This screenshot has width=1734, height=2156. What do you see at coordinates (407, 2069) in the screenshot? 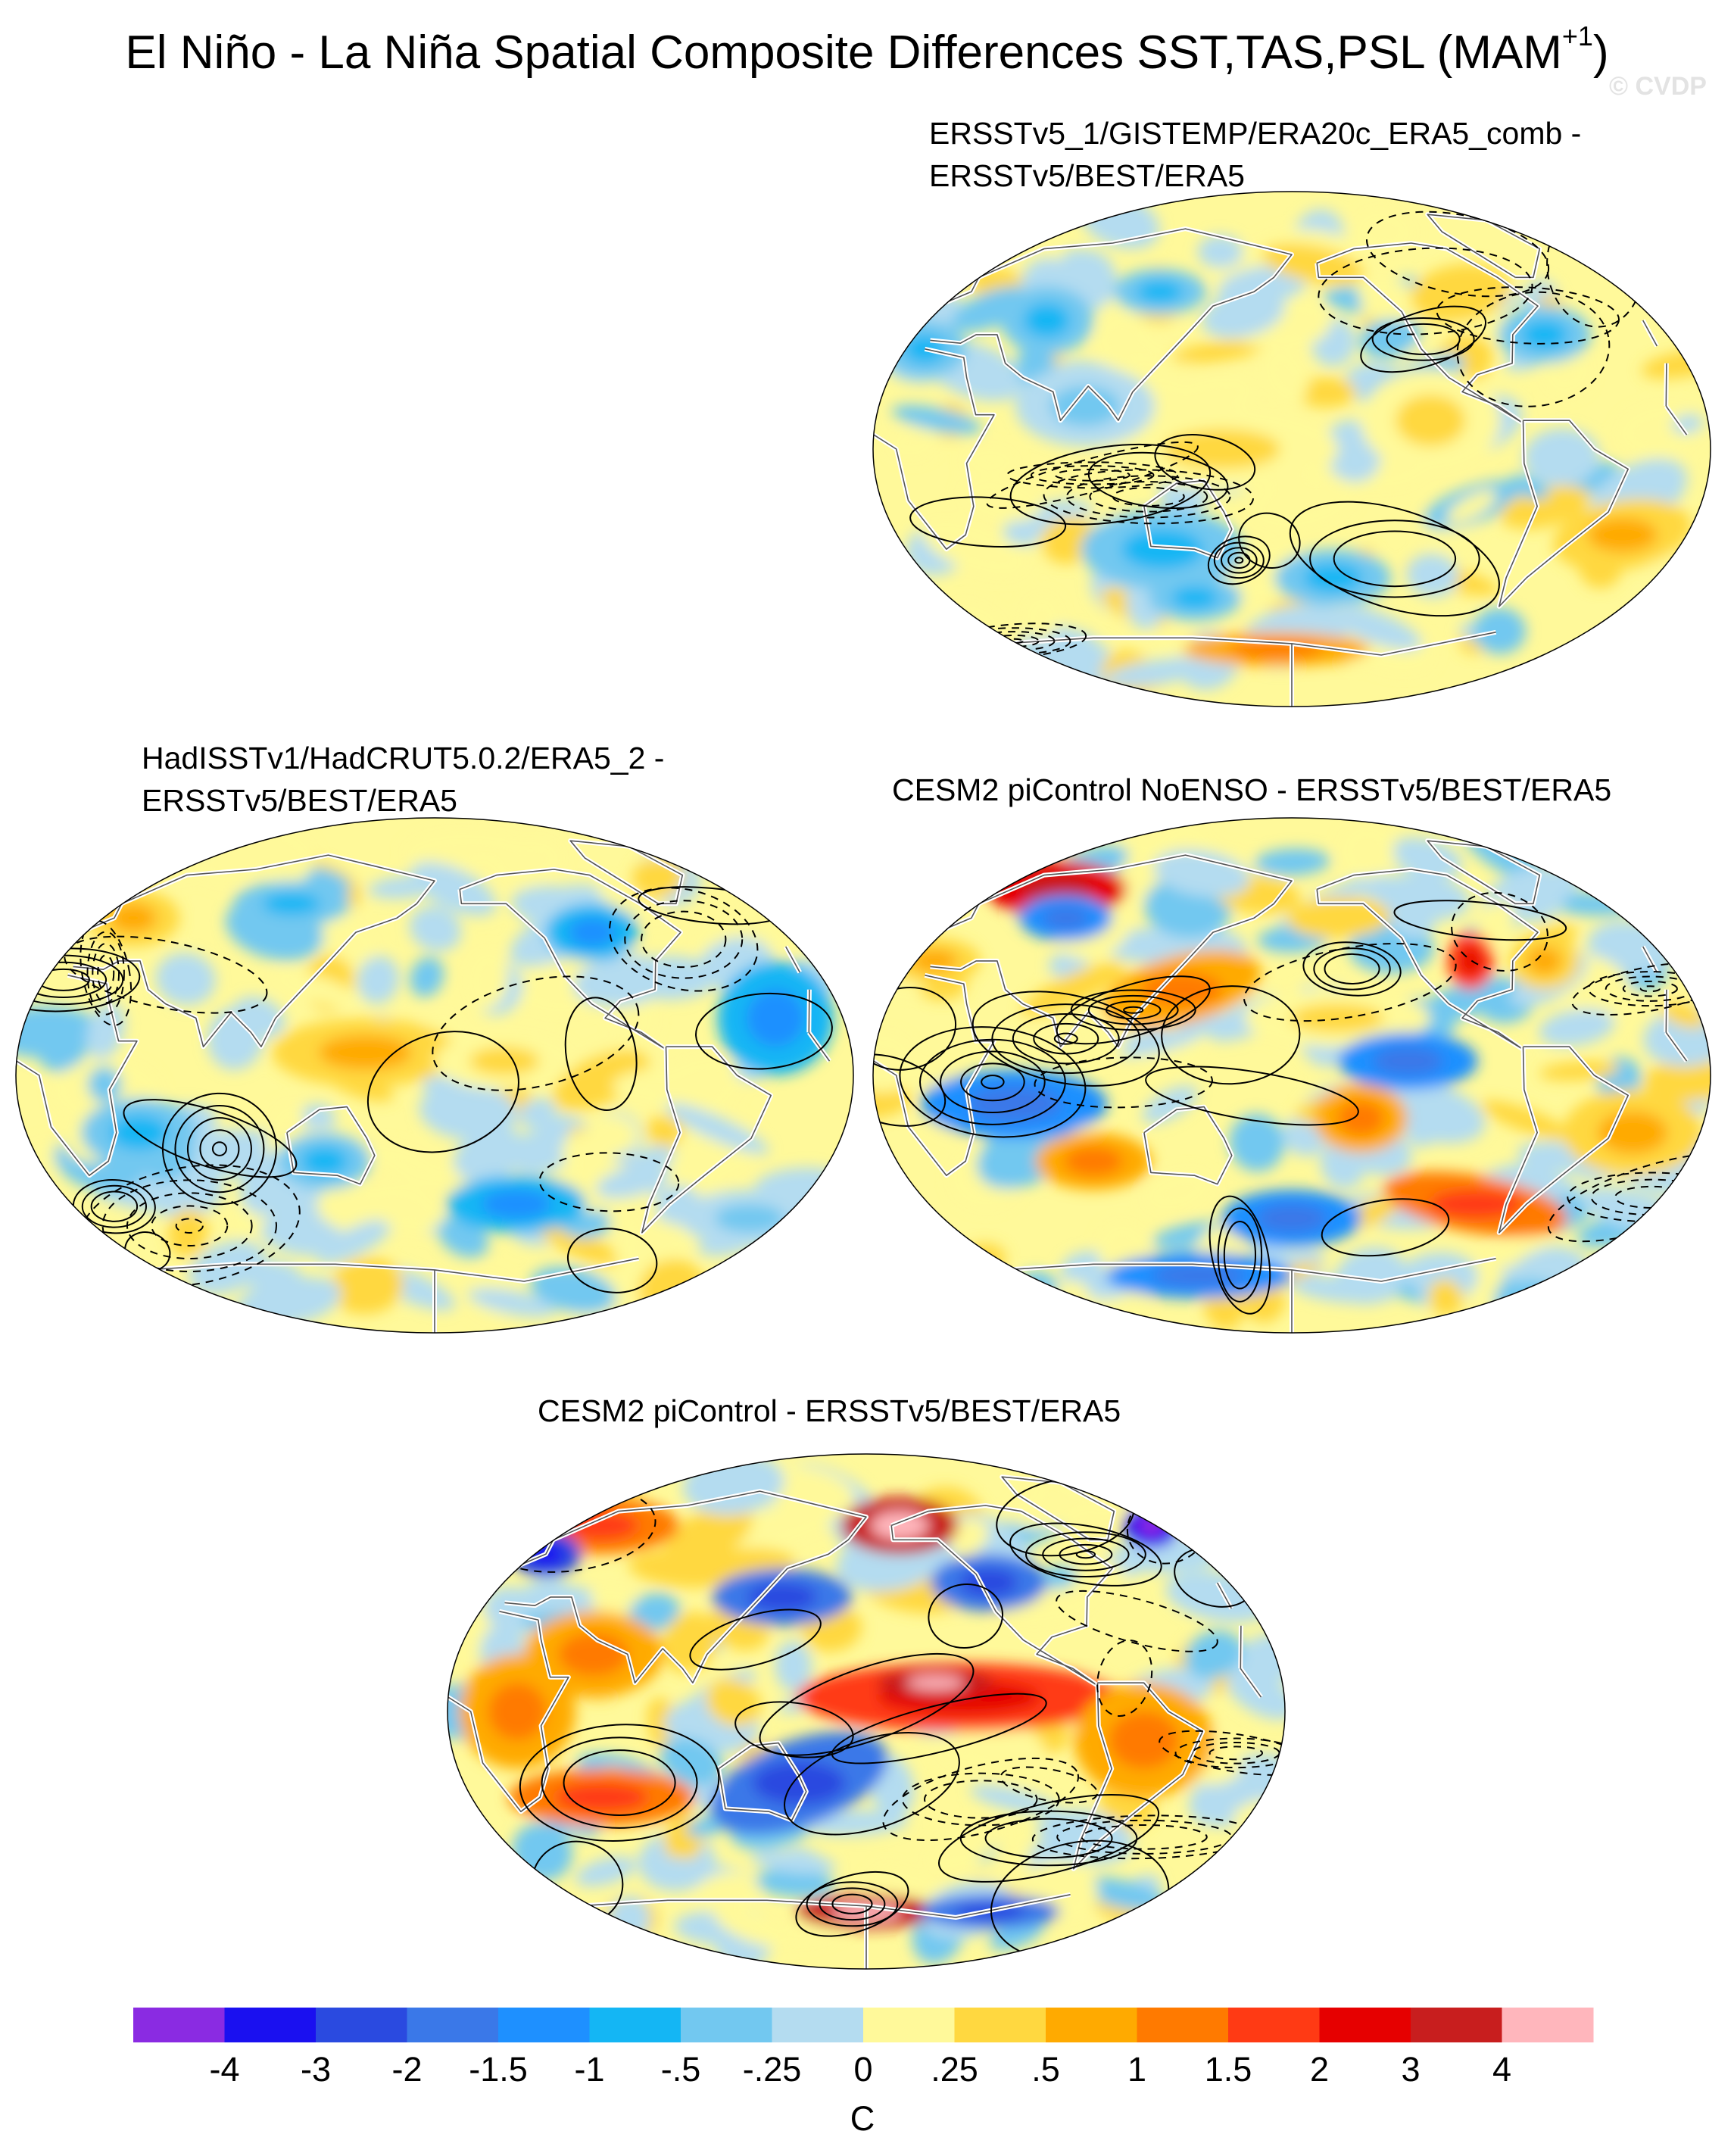
I see `colorbar-tick-label: -2` at bounding box center [407, 2069].